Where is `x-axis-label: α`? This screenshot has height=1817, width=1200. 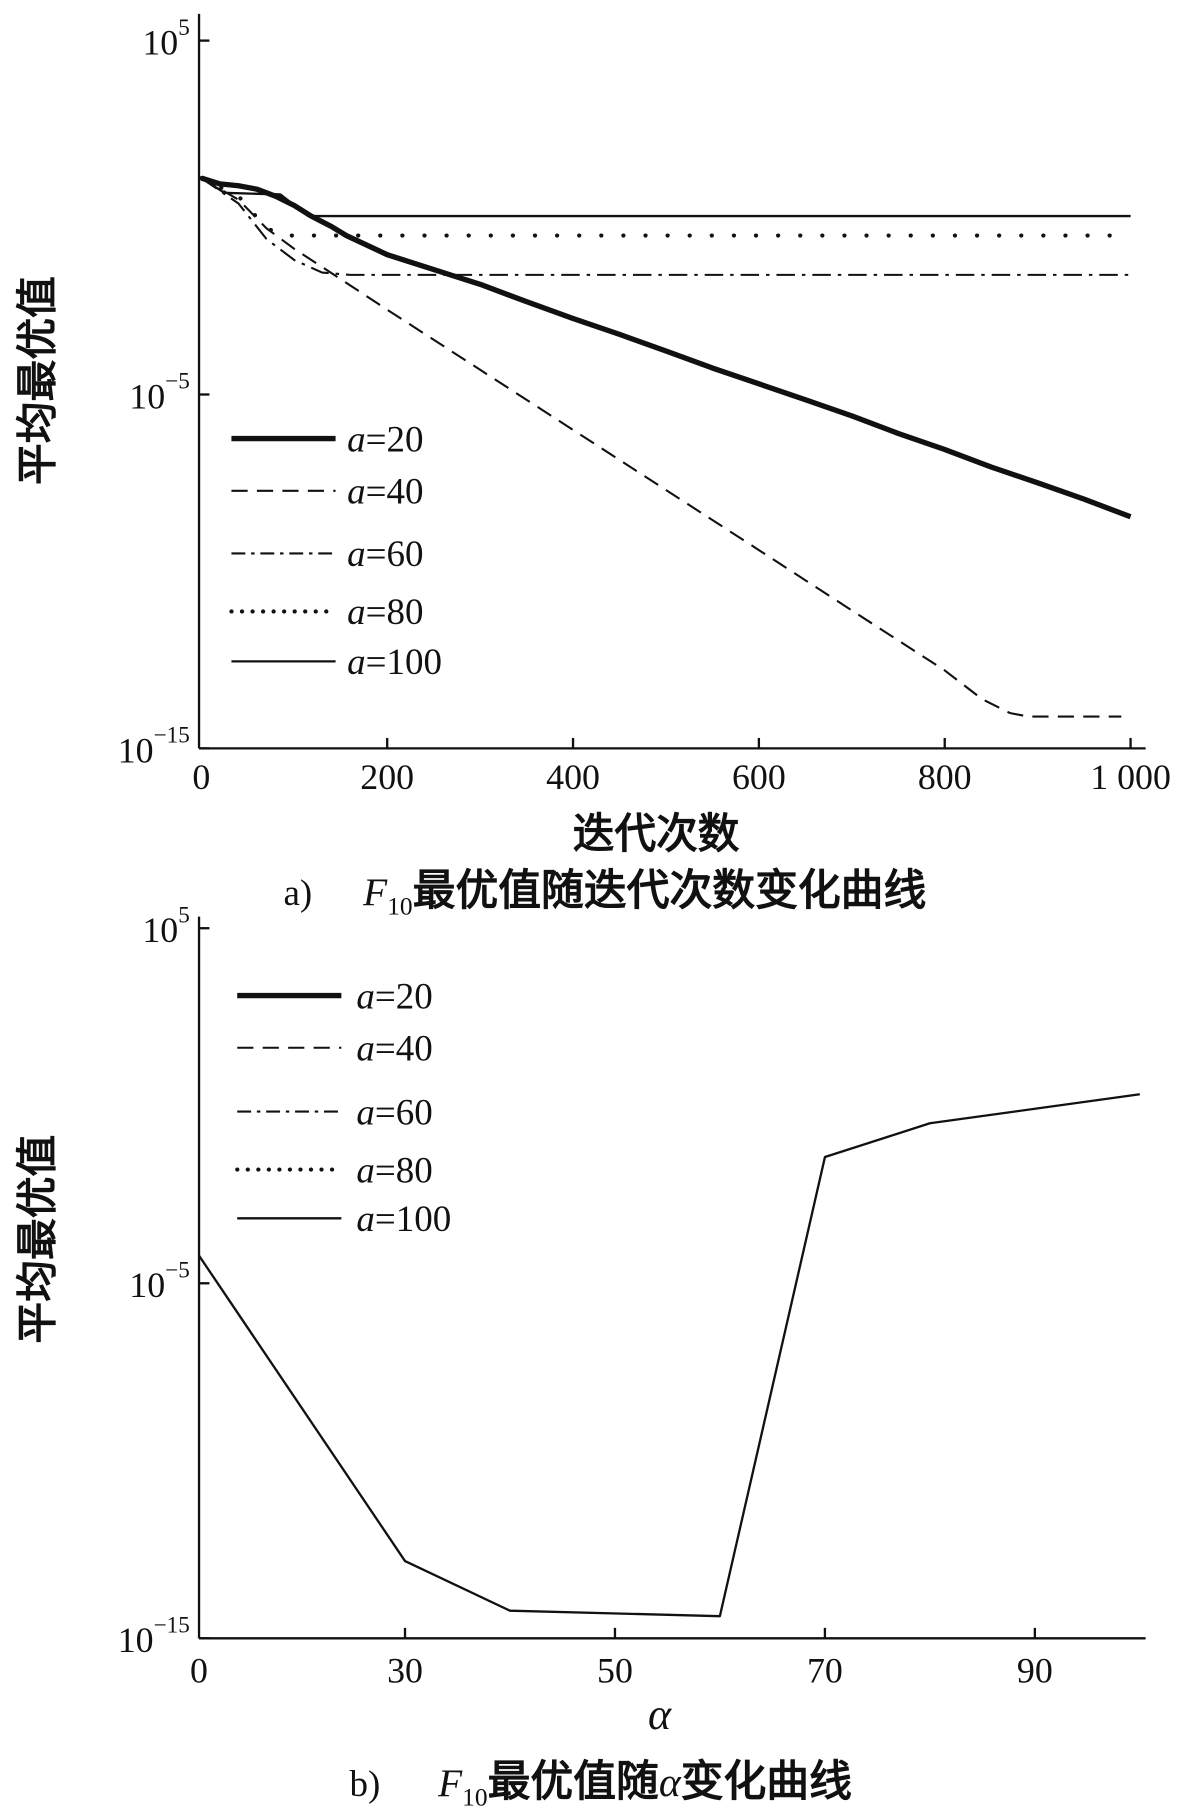 x-axis-label: α is located at coordinates (660, 1714).